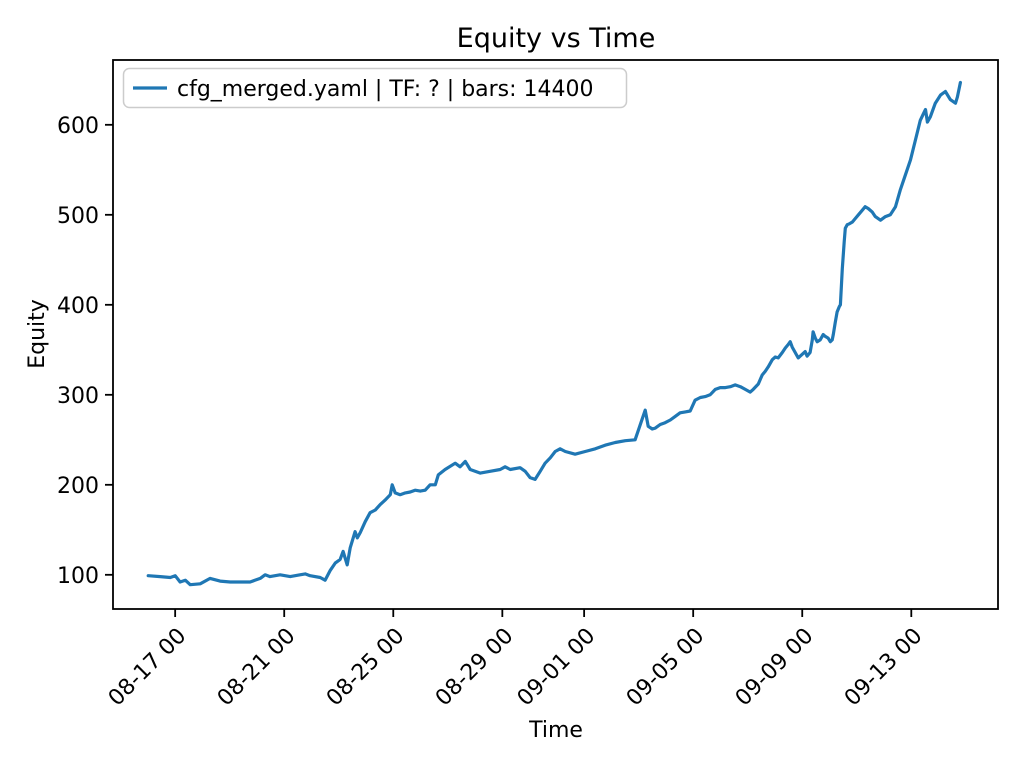 Image resolution: width=1024 pixels, height=768 pixels. I want to click on x-tick-label: 08-29 00, so click(475, 668).